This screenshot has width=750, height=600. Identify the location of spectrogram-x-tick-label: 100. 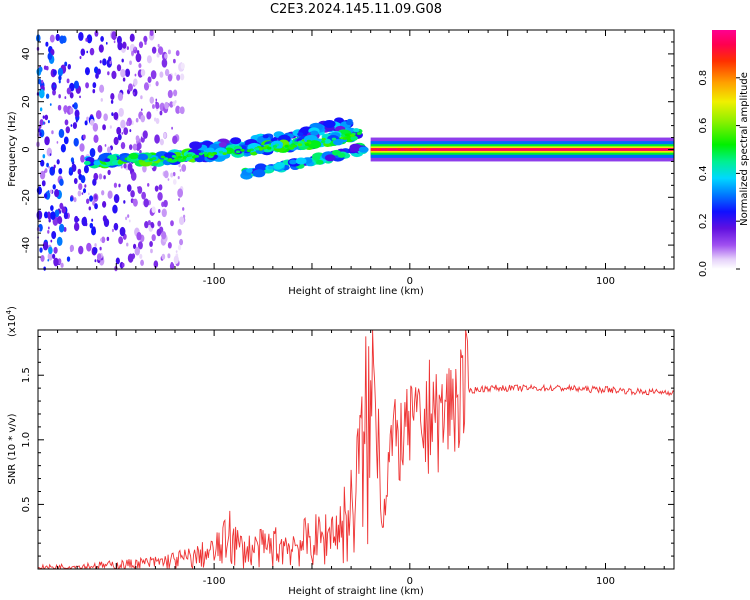
(605, 281).